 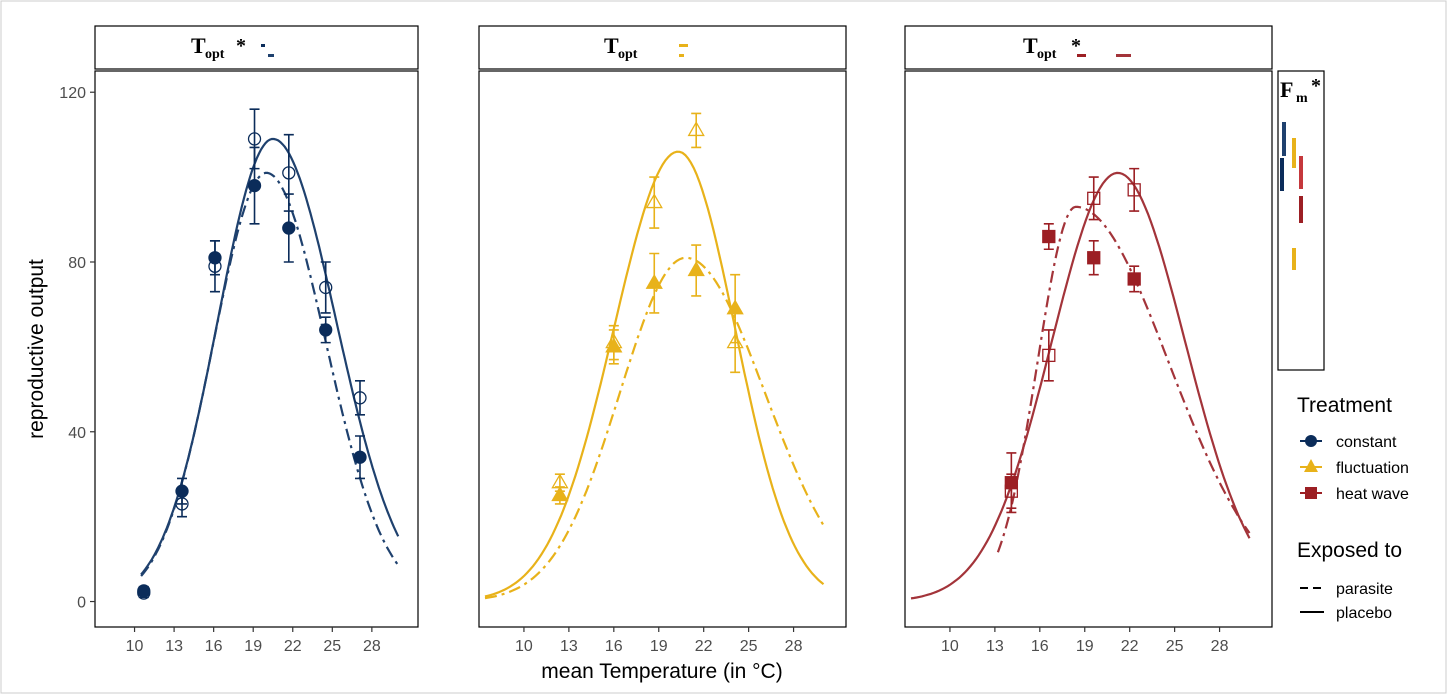 What do you see at coordinates (1344, 405) in the screenshot?
I see `legend-treatment-title: Treatment` at bounding box center [1344, 405].